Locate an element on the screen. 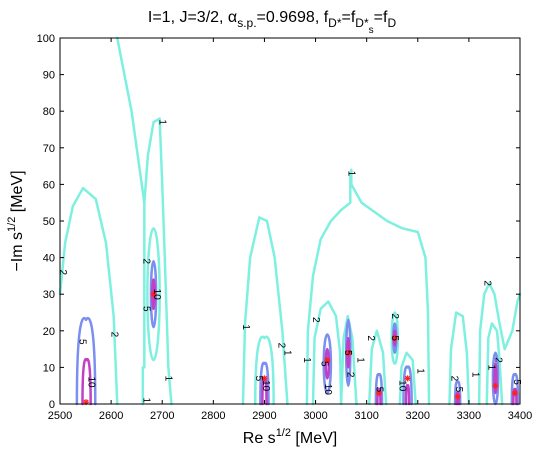  x-tick-label: 2600 is located at coordinates (111, 416).